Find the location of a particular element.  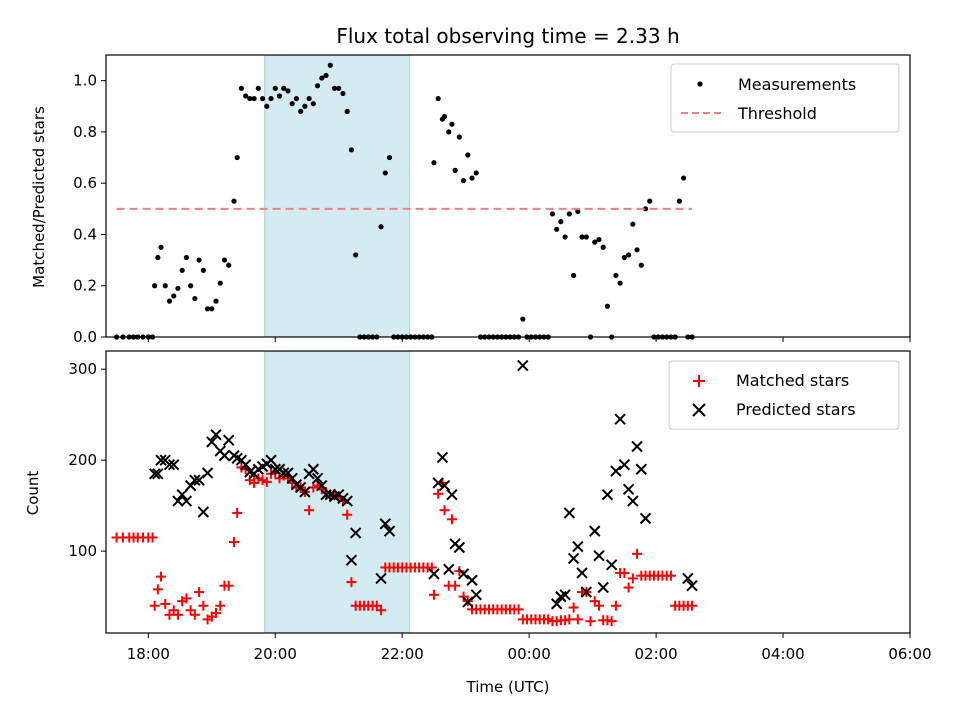

x-tick-label: 00:00 is located at coordinates (529, 654).